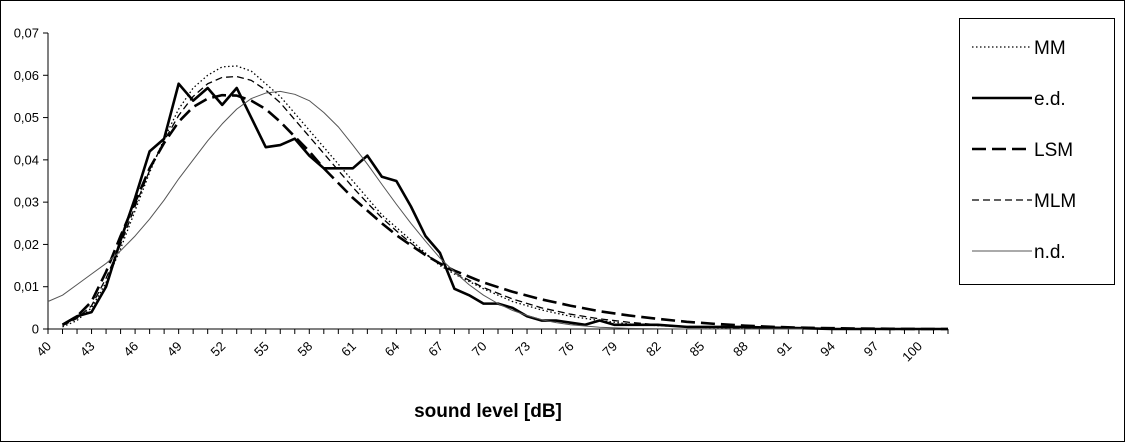 The width and height of the screenshot is (1125, 447). What do you see at coordinates (26, 75) in the screenshot?
I see `y-tick-label: 0,06` at bounding box center [26, 75].